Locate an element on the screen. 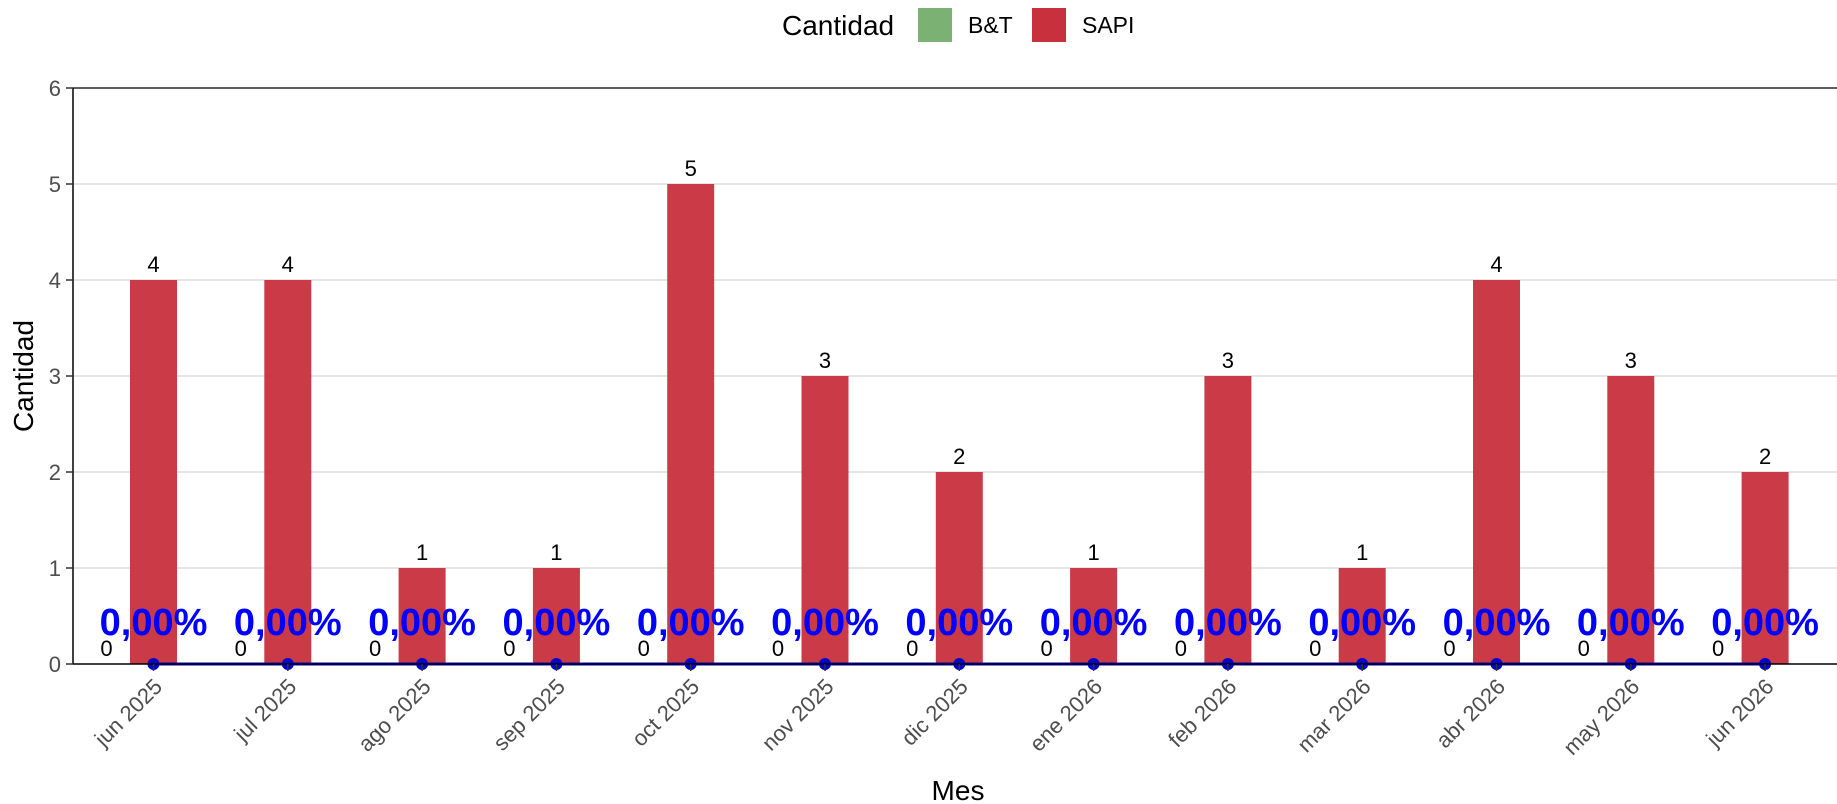 The image size is (1837, 804). legend-label-bt: B&T is located at coordinates (990, 25).